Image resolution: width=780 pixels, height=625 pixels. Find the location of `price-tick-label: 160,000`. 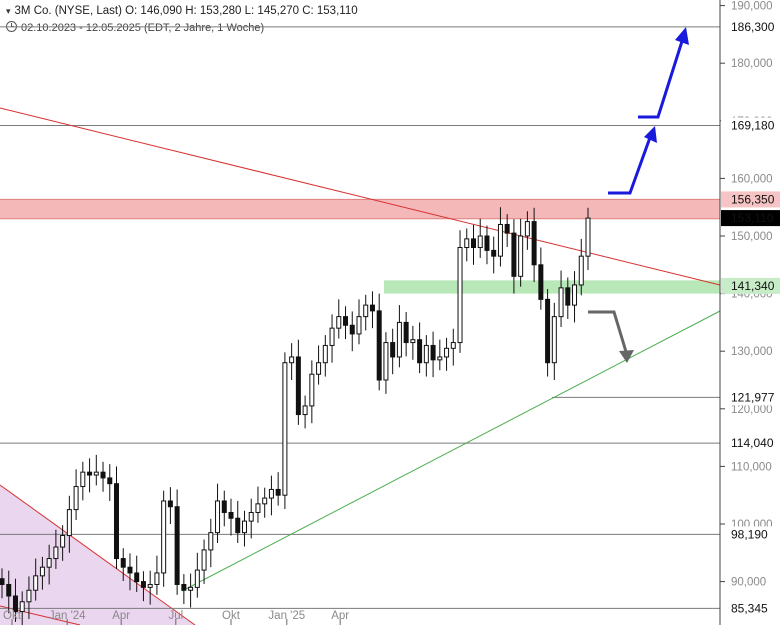

price-tick-label: 160,000 is located at coordinates (752, 179).